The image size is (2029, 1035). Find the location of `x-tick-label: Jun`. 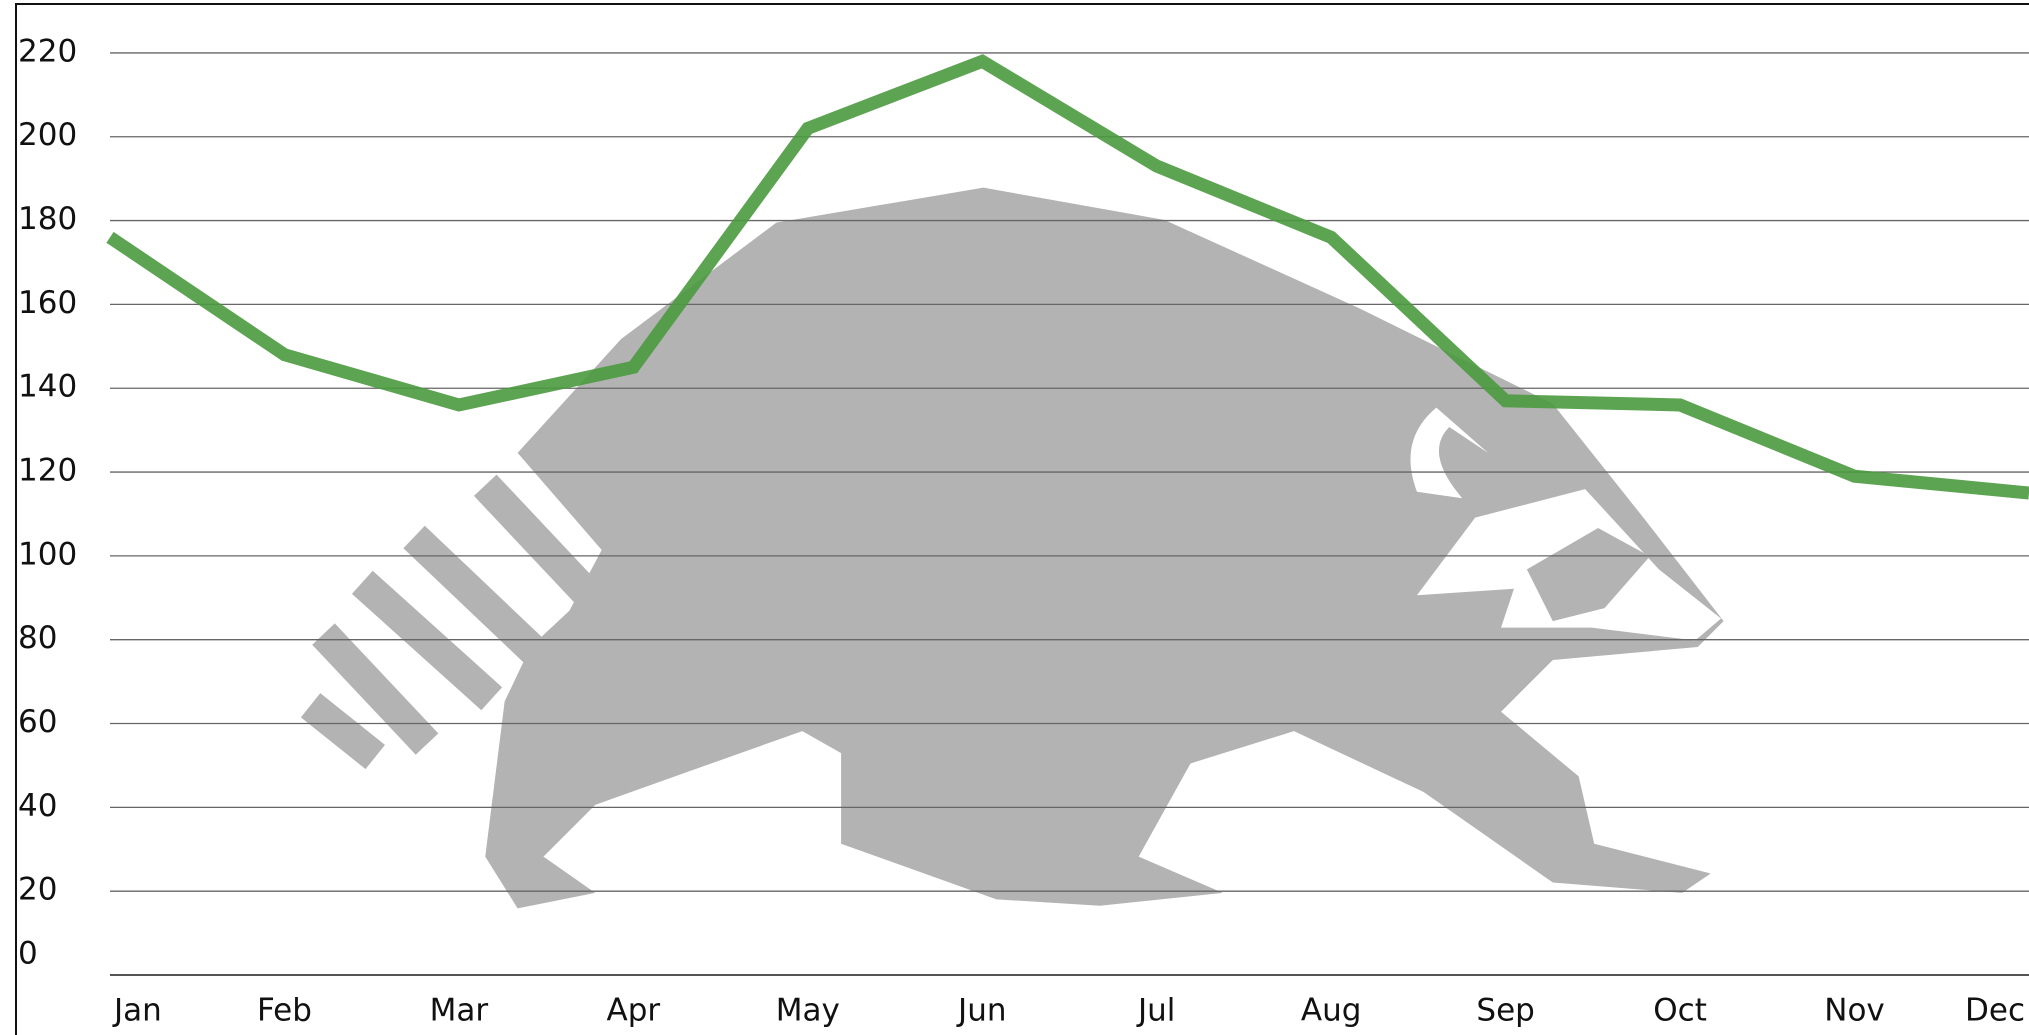

x-tick-label: Jun is located at coordinates (981, 1011).